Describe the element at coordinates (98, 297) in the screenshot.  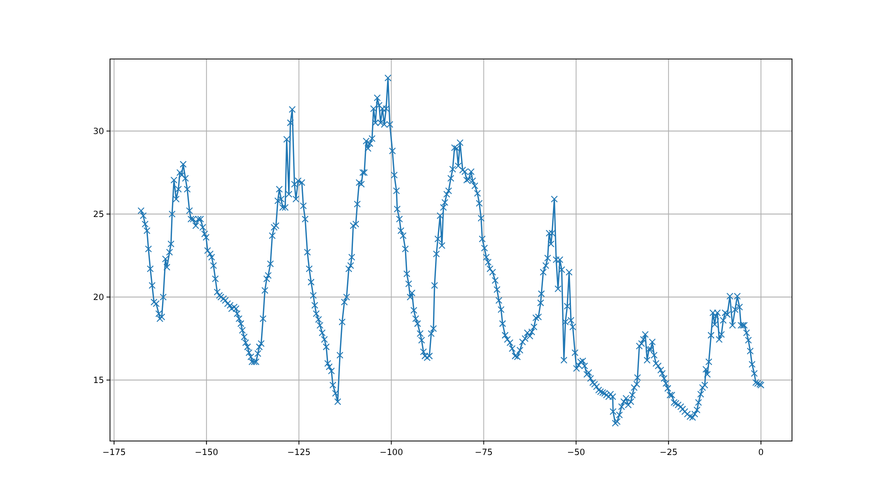
I see `y-tick-label: 20` at that location.